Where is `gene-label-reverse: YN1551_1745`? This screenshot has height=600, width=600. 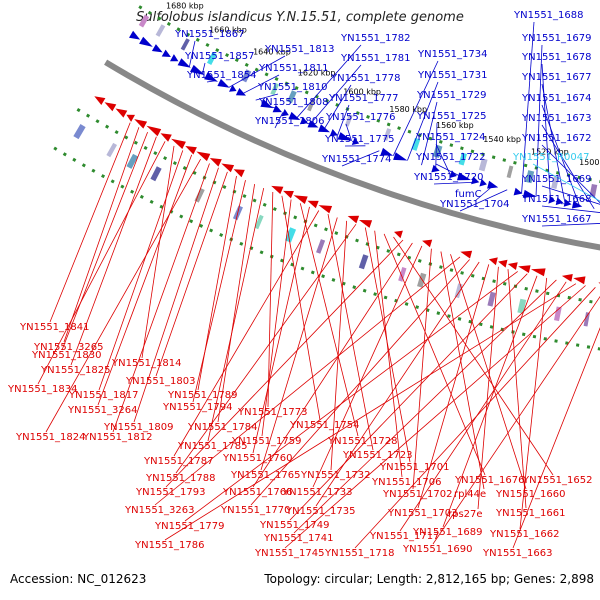
gene-label-reverse: YN1551_1745 is located at coordinates (289, 553).